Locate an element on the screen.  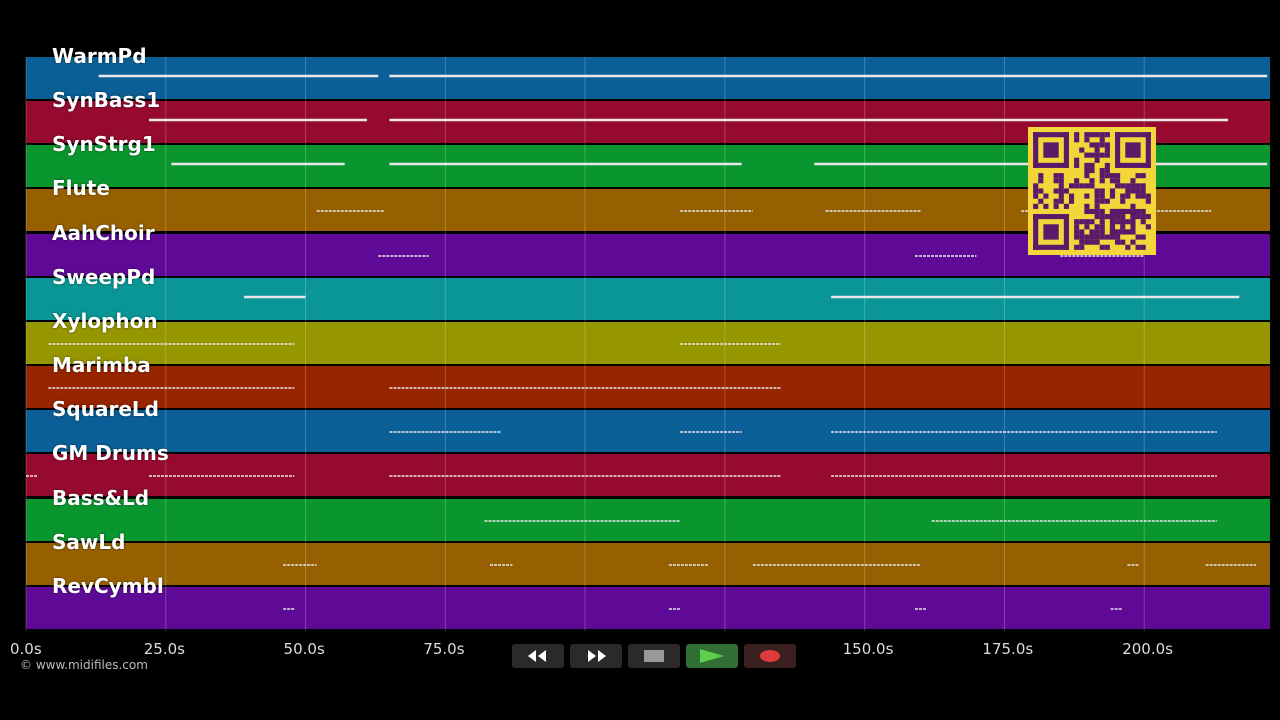
track-label: Bass&Ld is located at coordinates (101, 497).